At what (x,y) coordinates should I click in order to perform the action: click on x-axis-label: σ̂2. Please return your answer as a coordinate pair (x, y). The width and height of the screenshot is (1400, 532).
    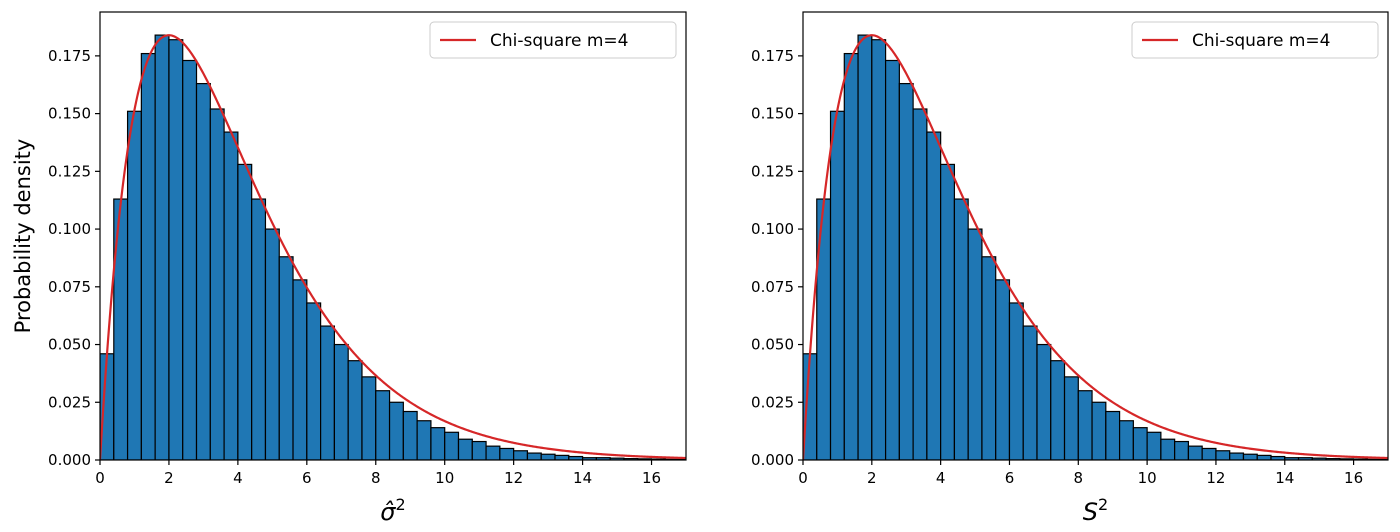
    Looking at the image, I should click on (392, 510).